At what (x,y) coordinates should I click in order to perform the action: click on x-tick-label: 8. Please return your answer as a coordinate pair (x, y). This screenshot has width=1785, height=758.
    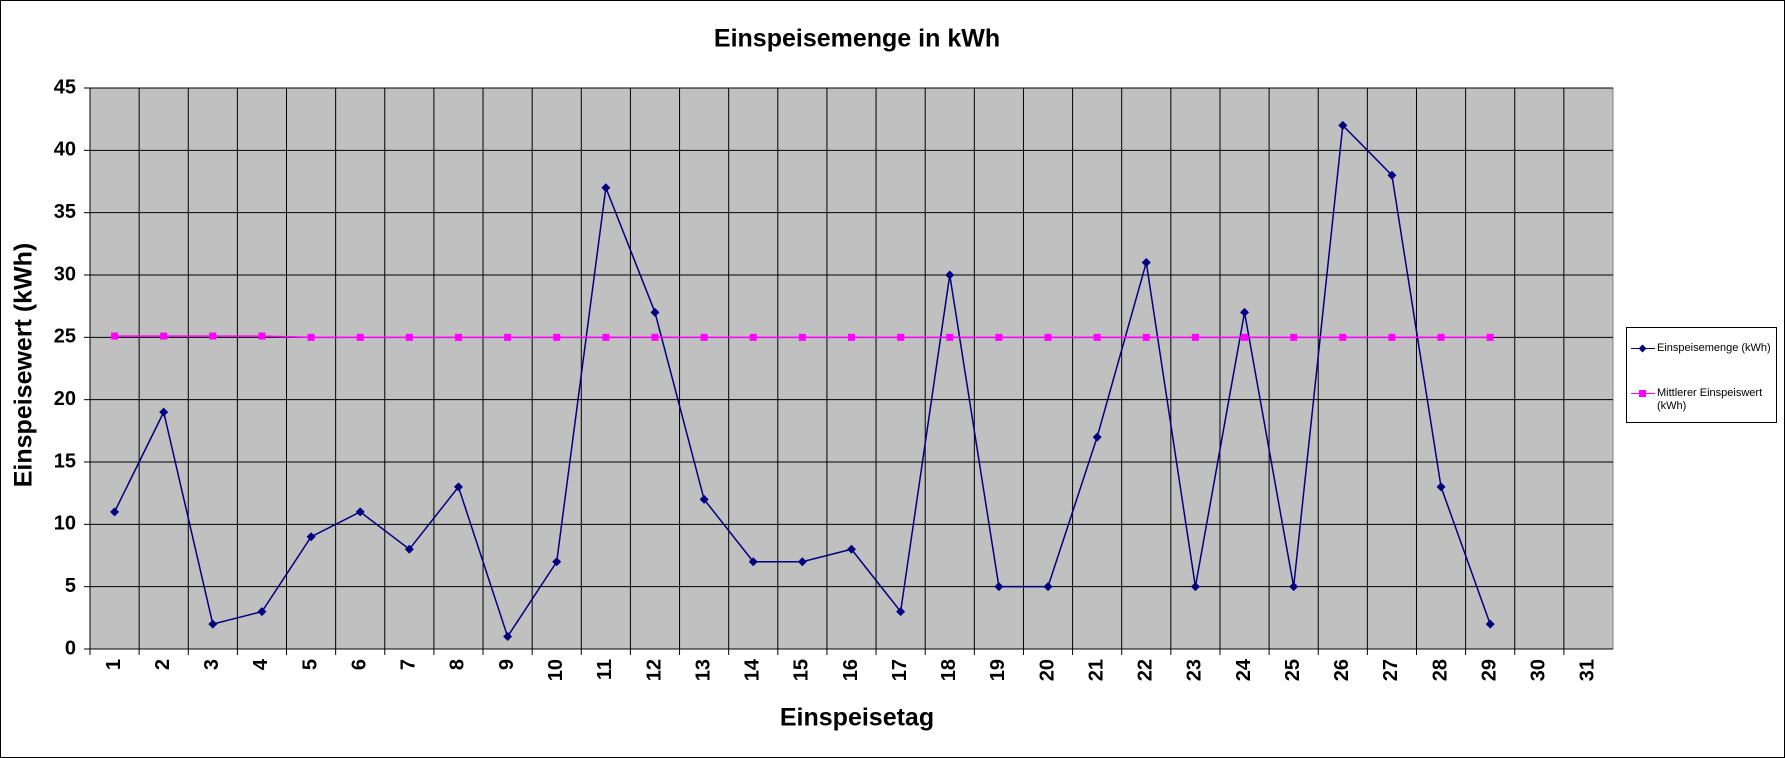
    Looking at the image, I should click on (458, 664).